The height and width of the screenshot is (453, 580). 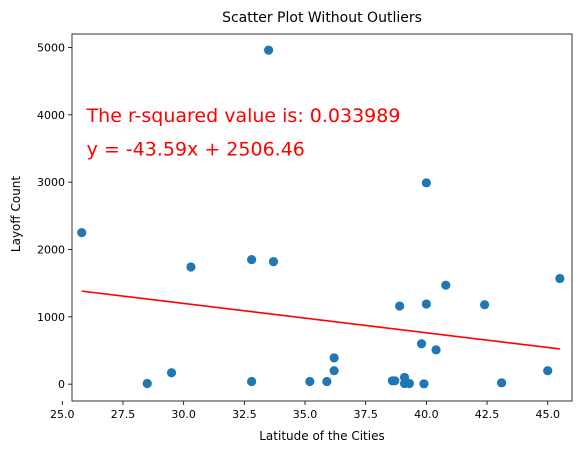 What do you see at coordinates (51, 317) in the screenshot?
I see `y-tick-label: 1000` at bounding box center [51, 317].